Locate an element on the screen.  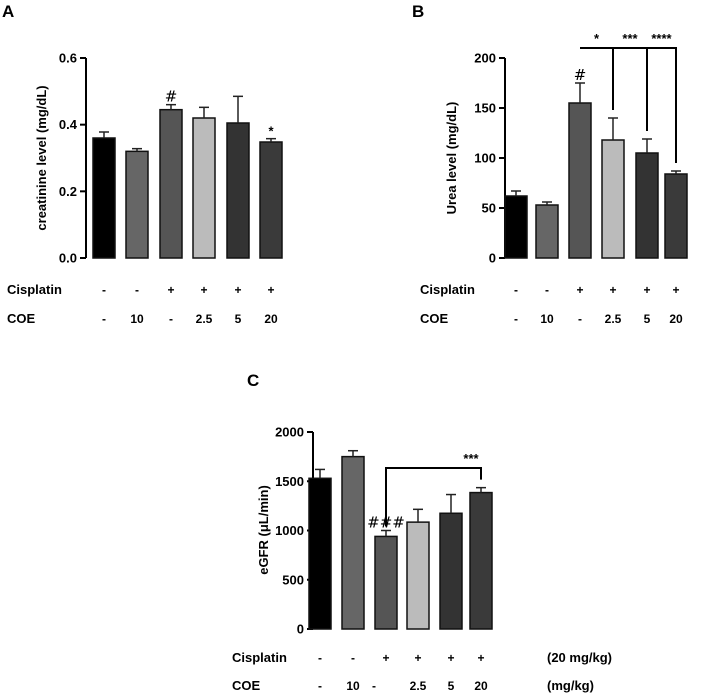
panel-c-cisplatin-label: Cisplatin is located at coordinates (259, 657).